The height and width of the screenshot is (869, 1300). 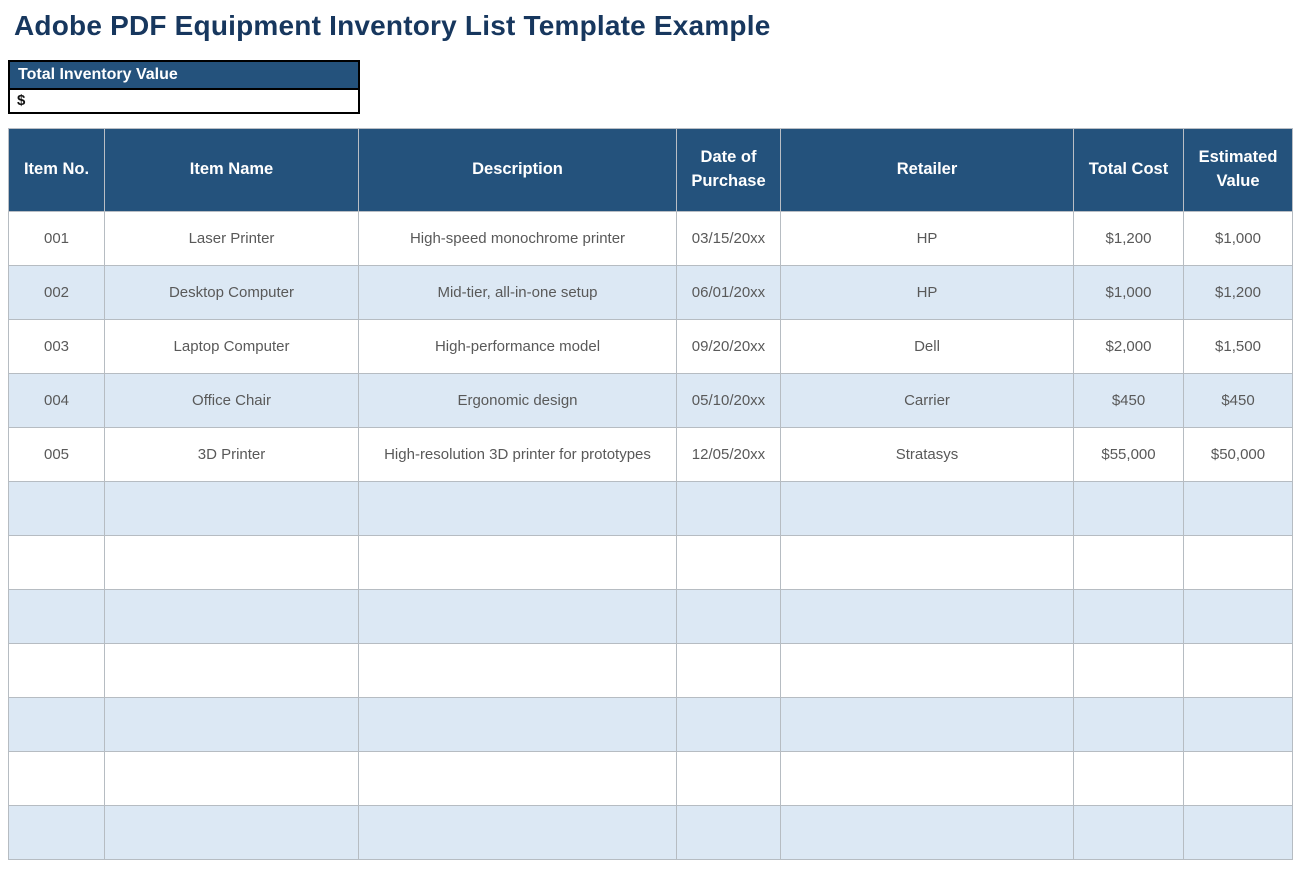 I want to click on table-cell: 001, so click(x=56, y=238).